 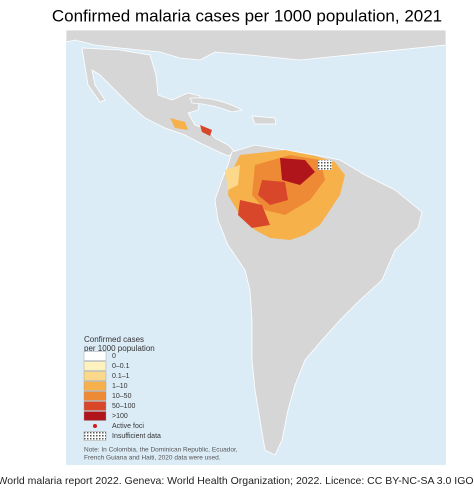 What do you see at coordinates (121, 366) in the screenshot?
I see `legend-label: 0–0.1` at bounding box center [121, 366].